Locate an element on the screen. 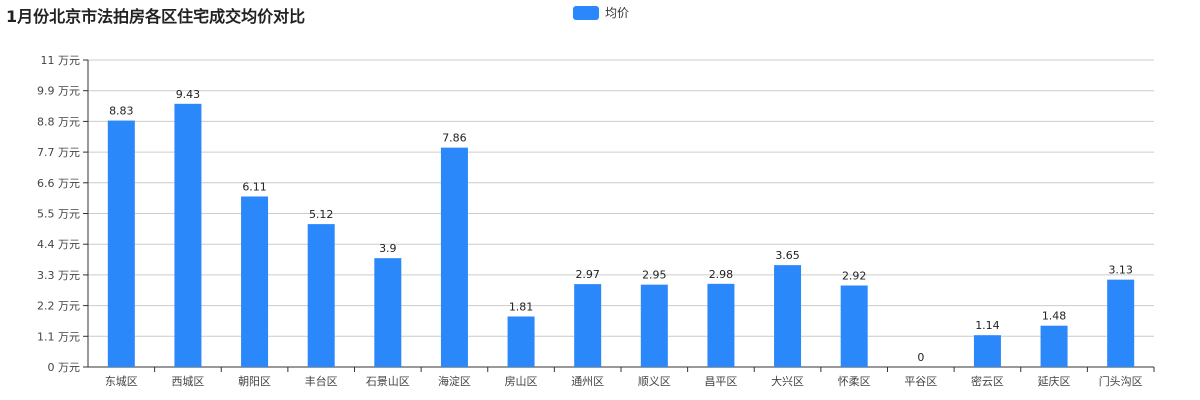 The height and width of the screenshot is (400, 1200). data-label: 0 is located at coordinates (920, 357).